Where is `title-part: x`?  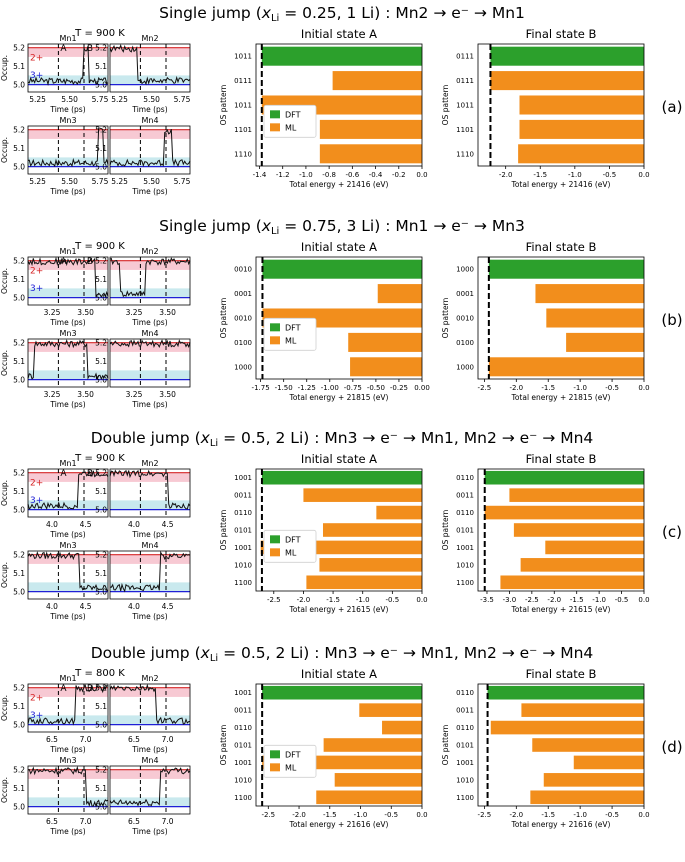
title-part: x is located at coordinates (205, 653).